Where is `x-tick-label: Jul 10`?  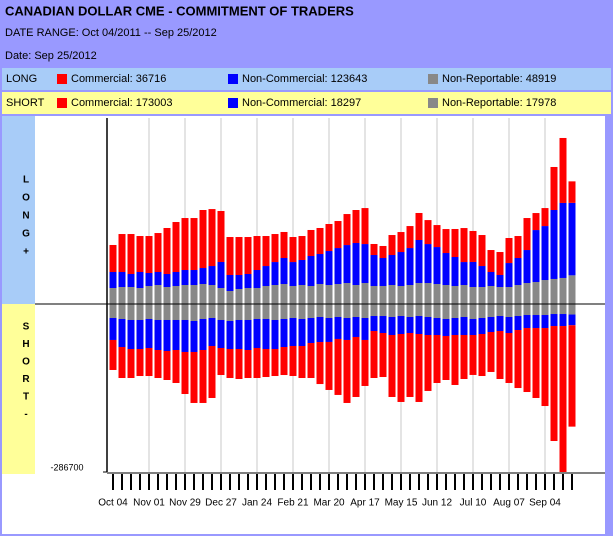
x-tick-label: Jul 10 is located at coordinates (473, 503).